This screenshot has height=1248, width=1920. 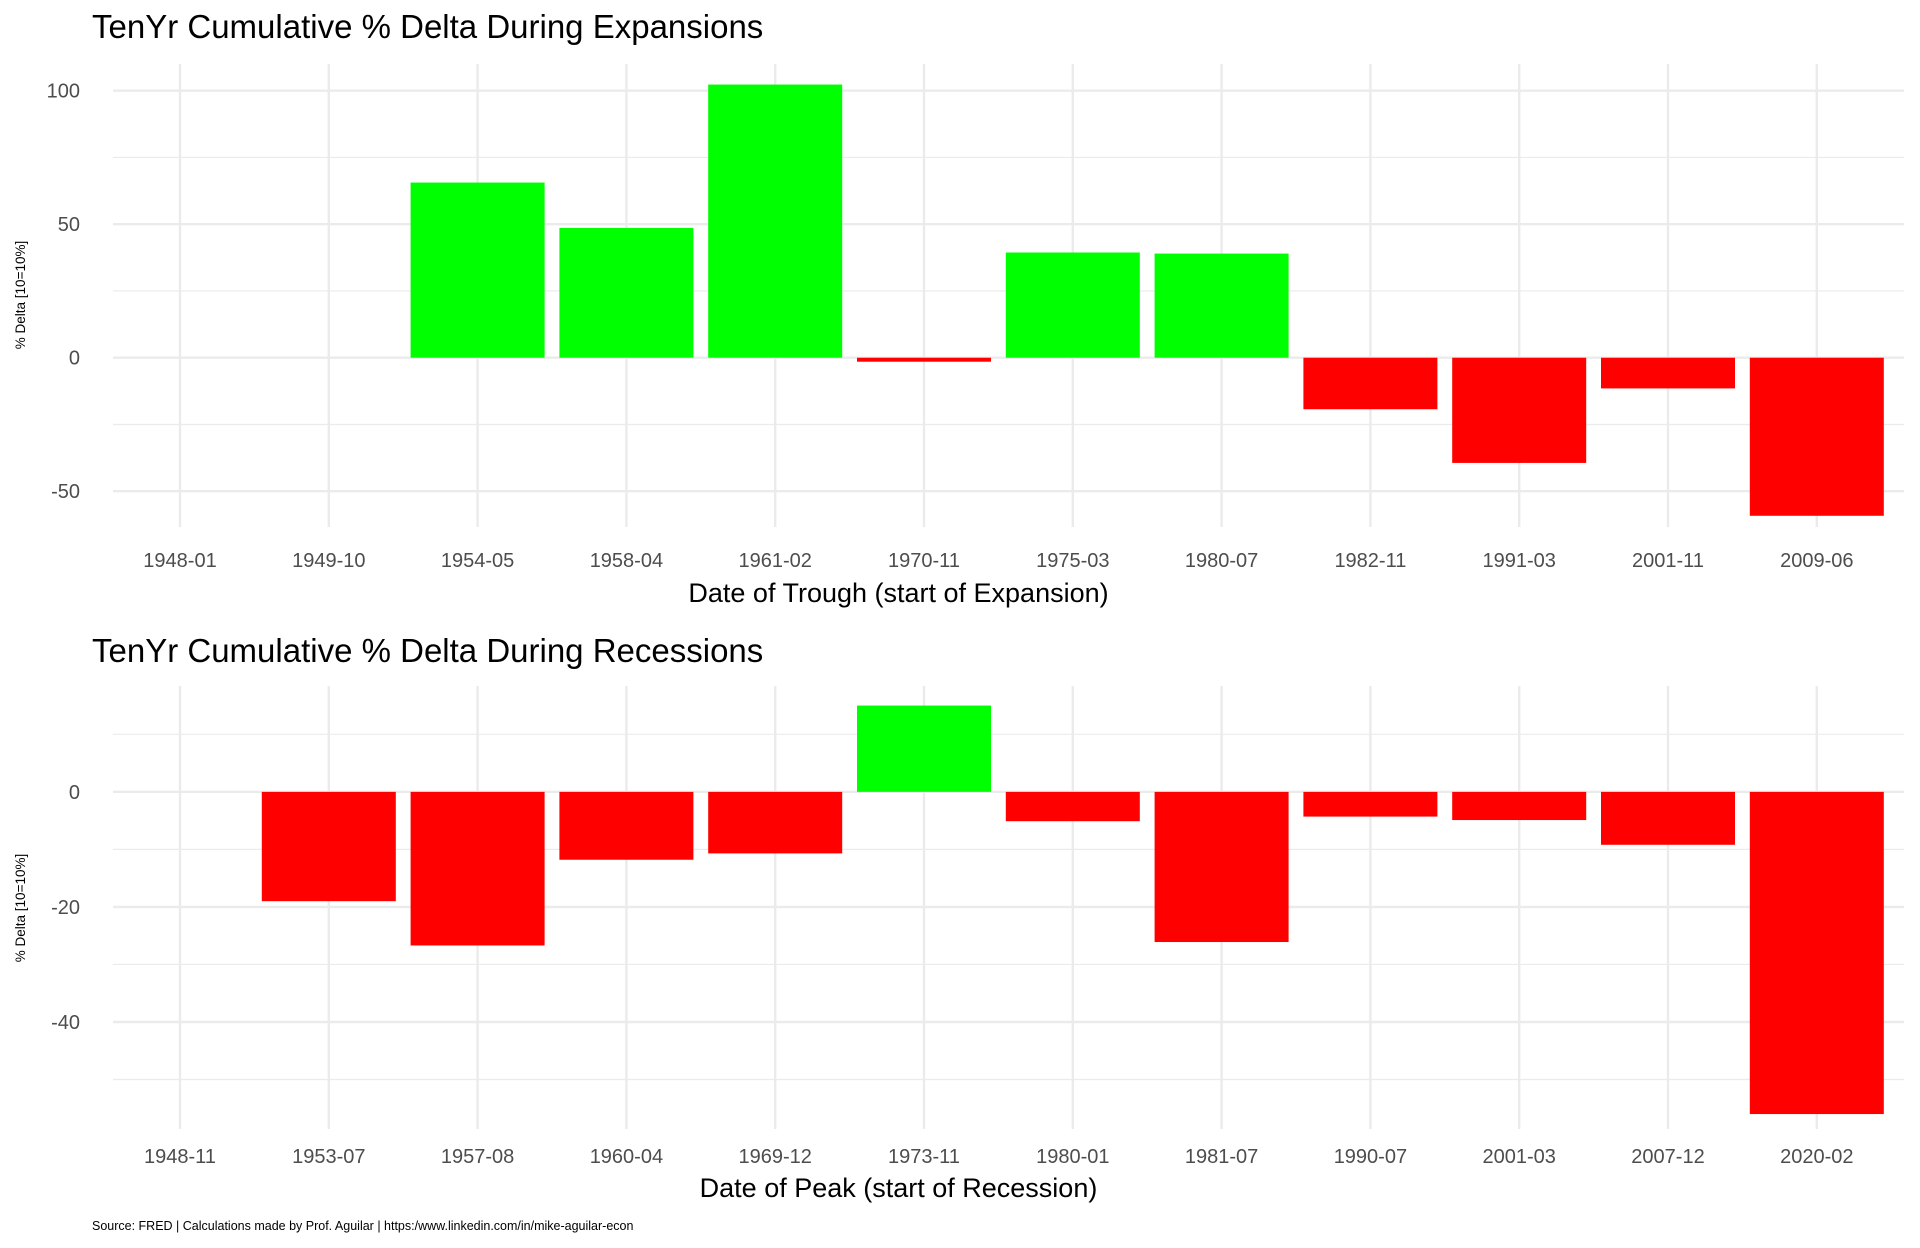 What do you see at coordinates (1072, 1157) in the screenshot?
I see `x-tick-label: 1980-01` at bounding box center [1072, 1157].